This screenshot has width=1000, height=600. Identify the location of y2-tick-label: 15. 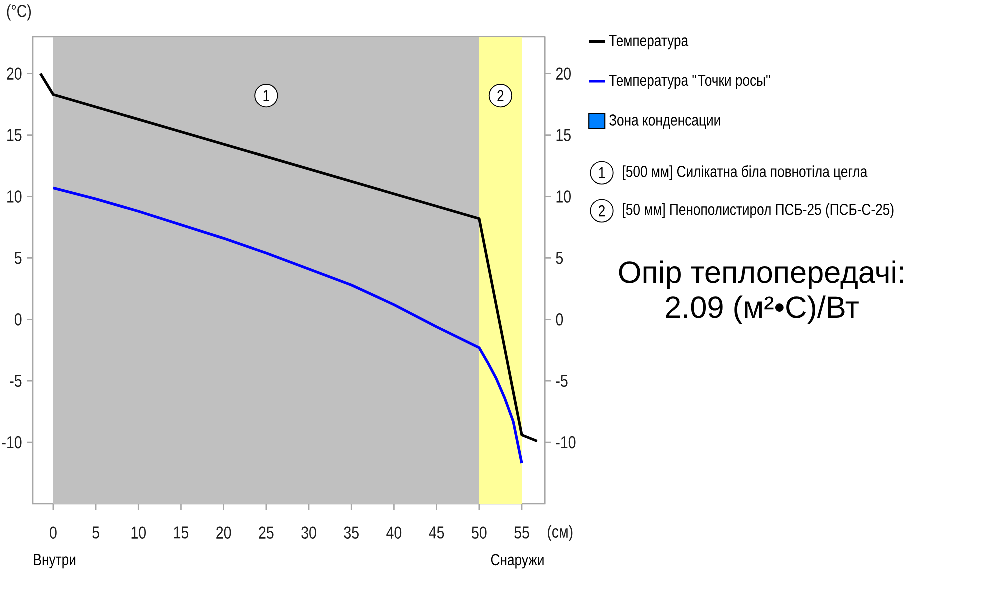
(563, 135).